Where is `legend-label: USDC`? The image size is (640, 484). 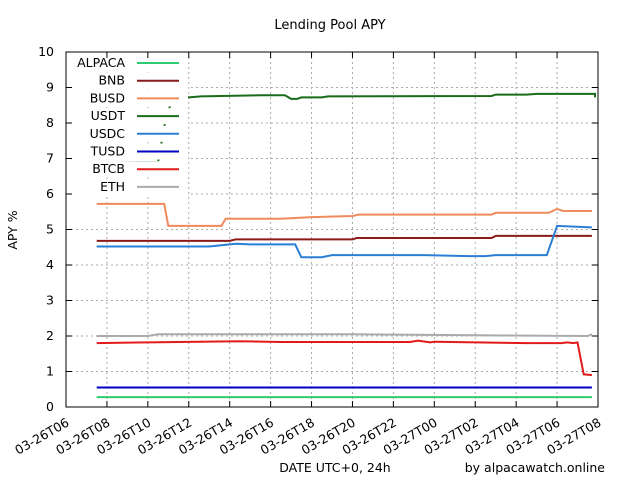
legend-label: USDC is located at coordinates (108, 133).